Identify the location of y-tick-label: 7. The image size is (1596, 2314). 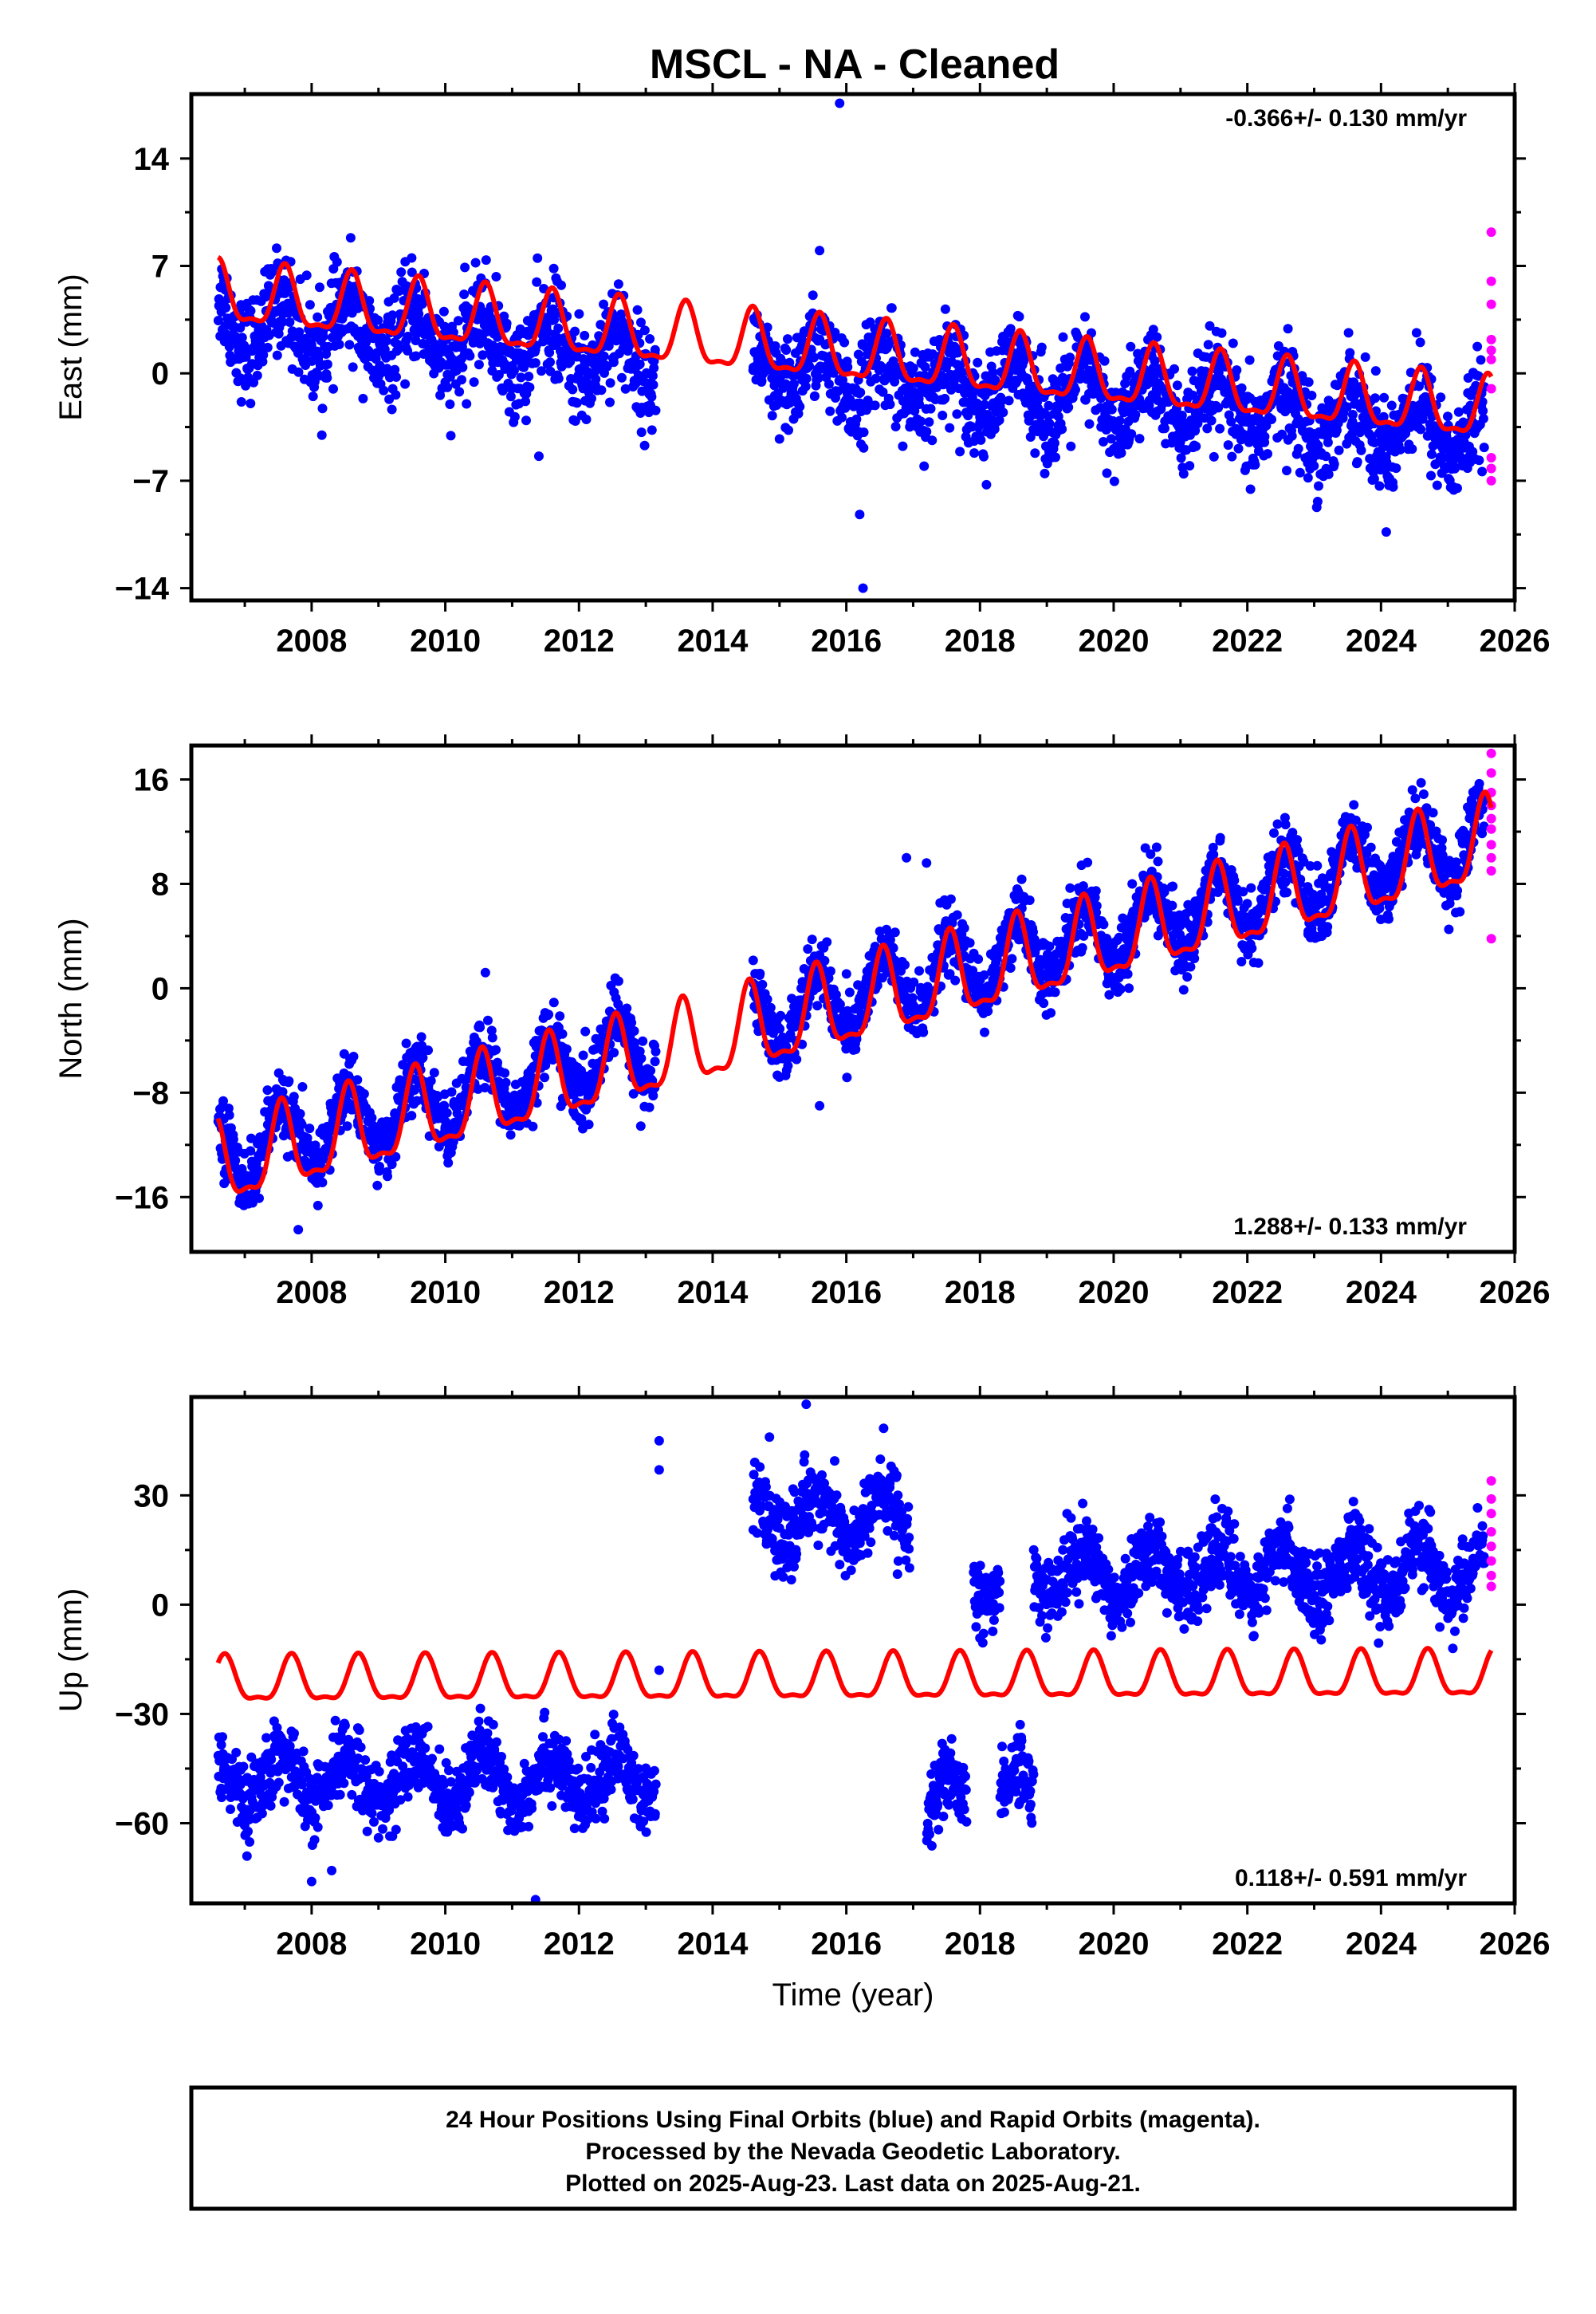
(160, 268).